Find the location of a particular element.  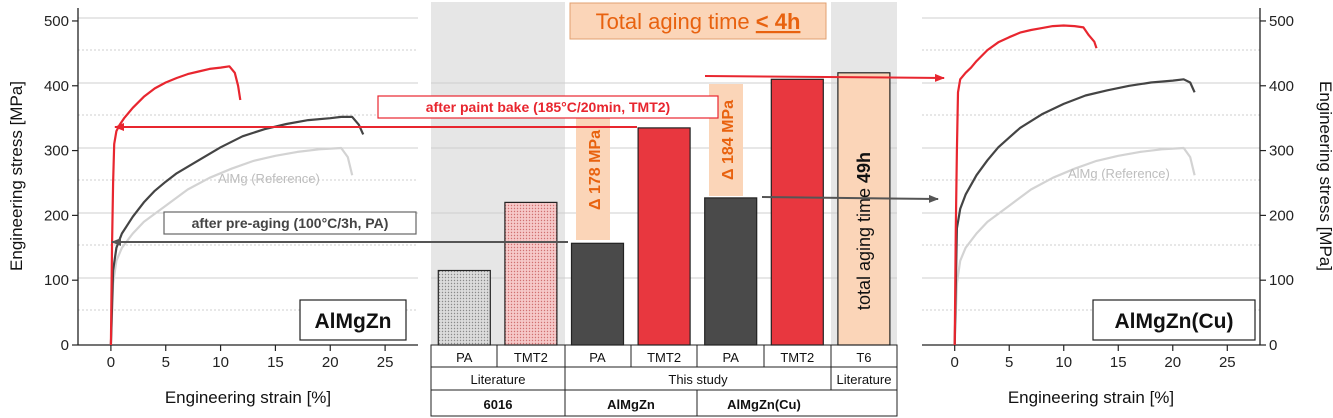

alloy-label-box-left: AlMgZn is located at coordinates (353, 320).